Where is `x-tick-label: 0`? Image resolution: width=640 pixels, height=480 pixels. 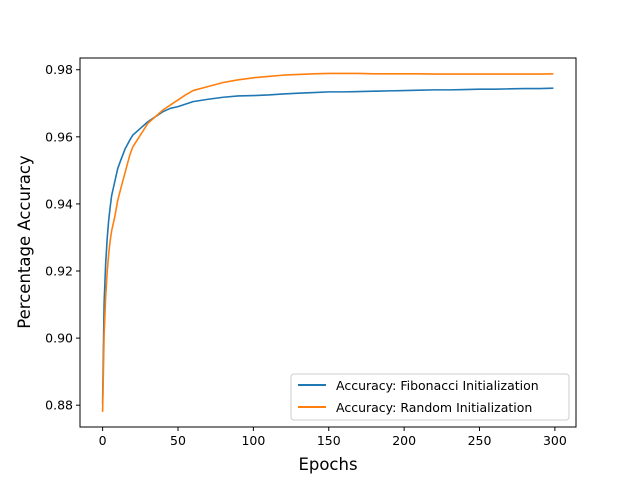 x-tick-label: 0 is located at coordinates (103, 440).